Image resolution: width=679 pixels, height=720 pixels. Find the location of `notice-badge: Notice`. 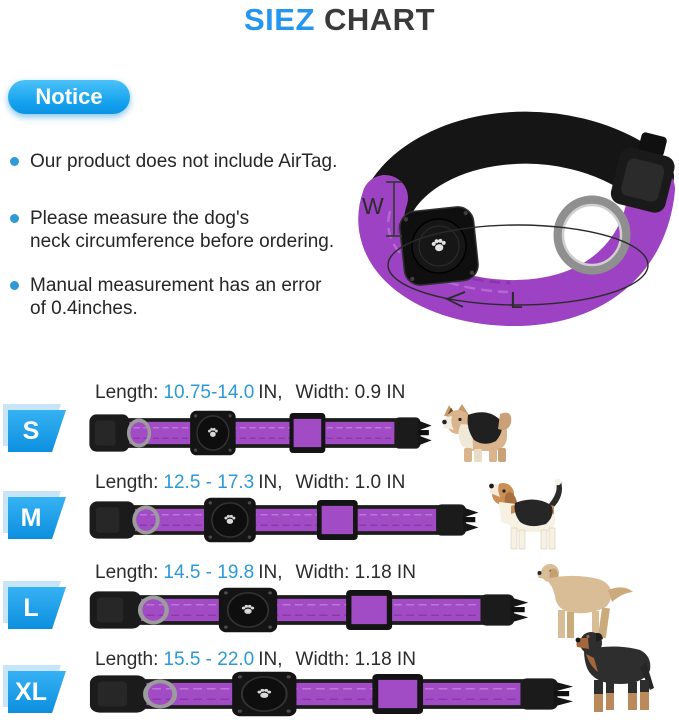

notice-badge: Notice is located at coordinates (69, 97).